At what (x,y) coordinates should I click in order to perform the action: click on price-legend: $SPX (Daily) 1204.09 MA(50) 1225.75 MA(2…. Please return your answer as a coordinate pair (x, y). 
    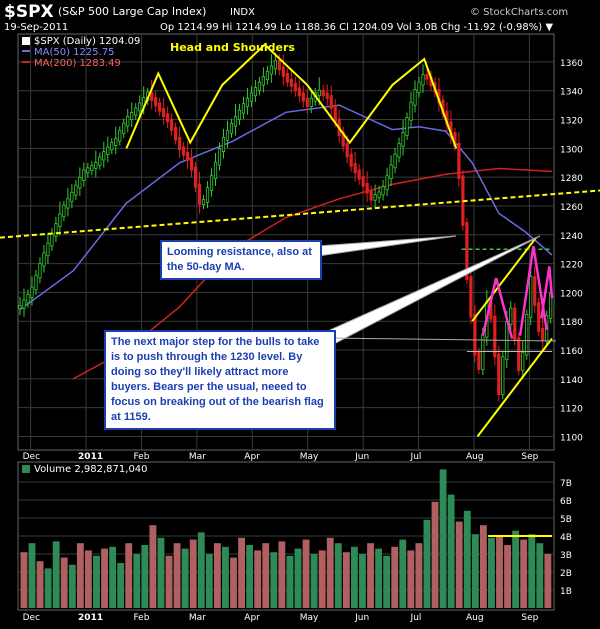
    Looking at the image, I should click on (81, 52).